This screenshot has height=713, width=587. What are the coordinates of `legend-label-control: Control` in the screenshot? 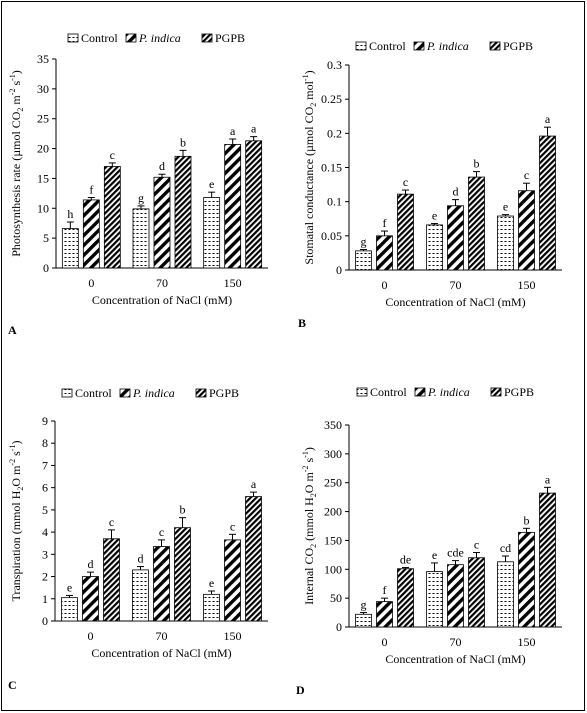 It's located at (99, 38).